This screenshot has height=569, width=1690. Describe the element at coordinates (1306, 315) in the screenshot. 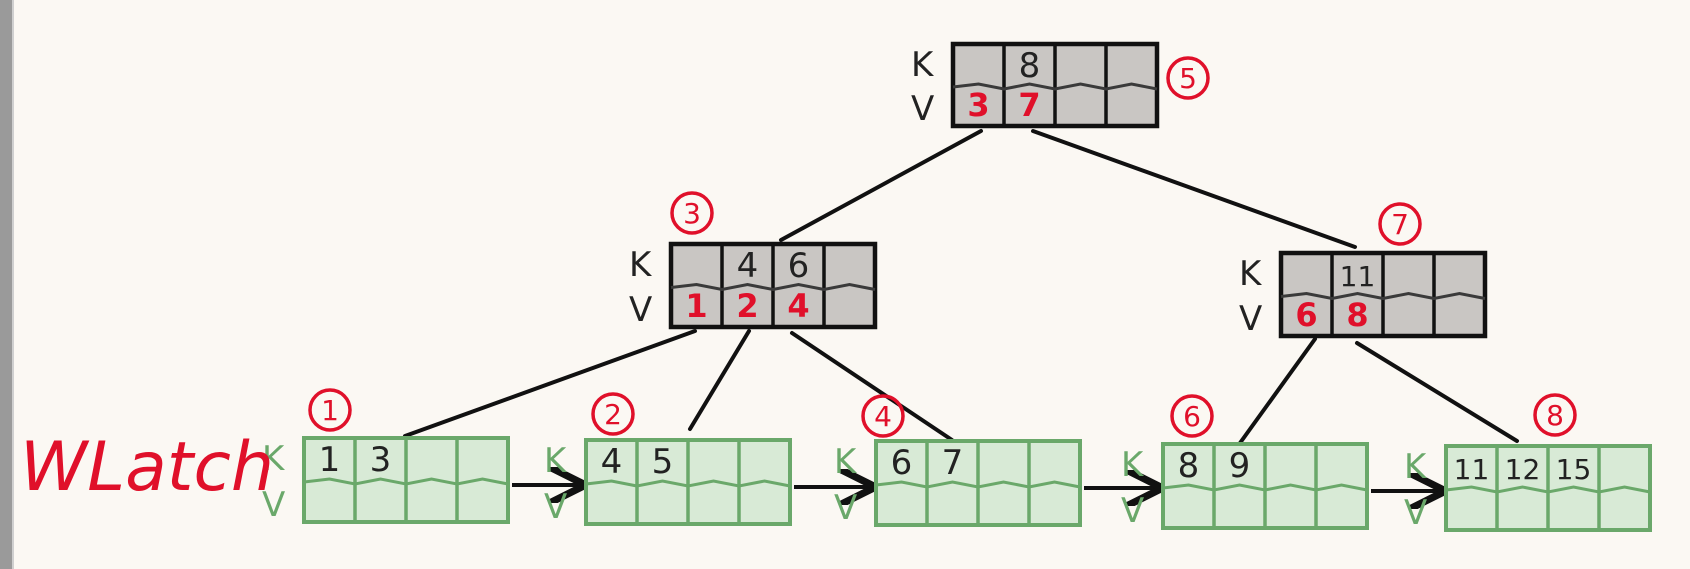

I see `value-slot-0: 6` at that location.